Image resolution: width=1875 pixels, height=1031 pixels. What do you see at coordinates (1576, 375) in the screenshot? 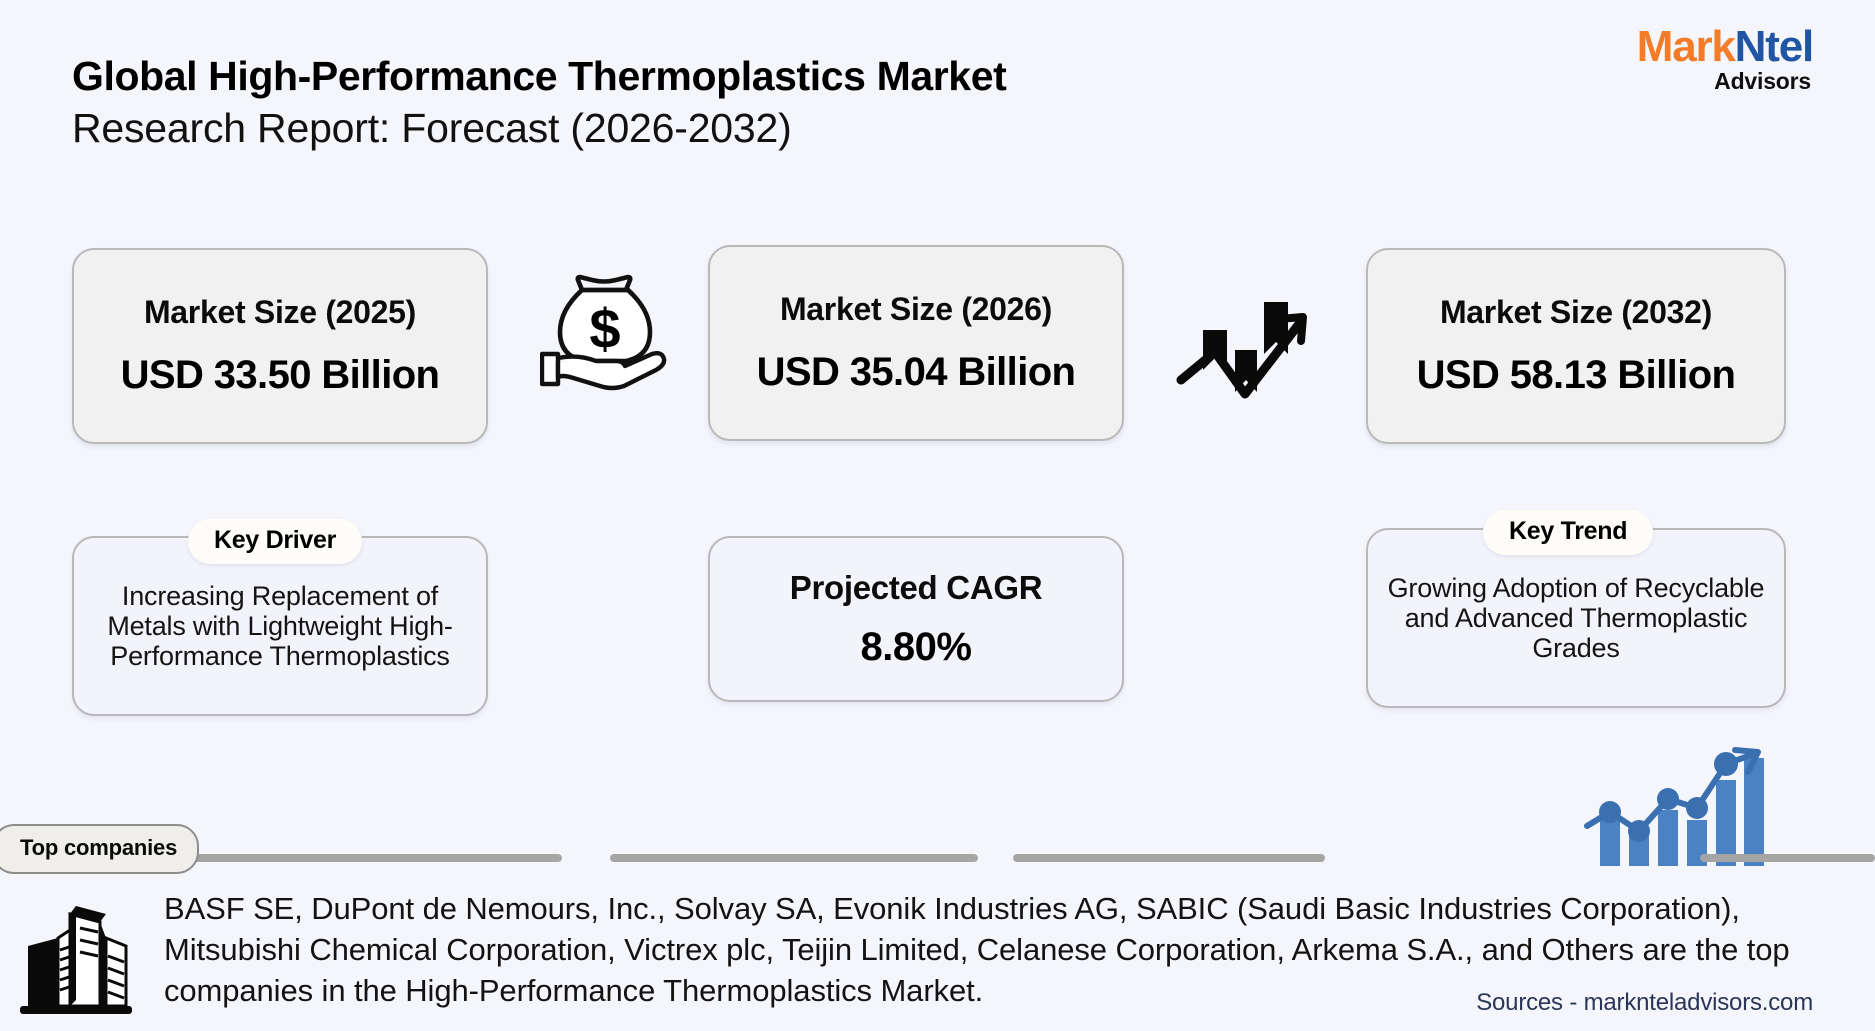
I see `market-size-2032-value: USD 58.13 Billion` at bounding box center [1576, 375].